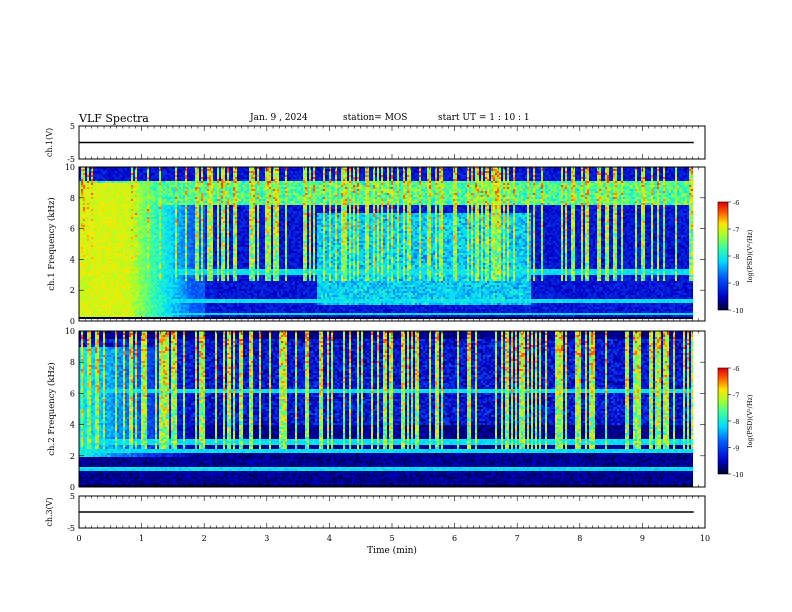 This screenshot has height=612, width=792. What do you see at coordinates (114, 118) in the screenshot?
I see `figure-title: VLF Spectra` at bounding box center [114, 118].